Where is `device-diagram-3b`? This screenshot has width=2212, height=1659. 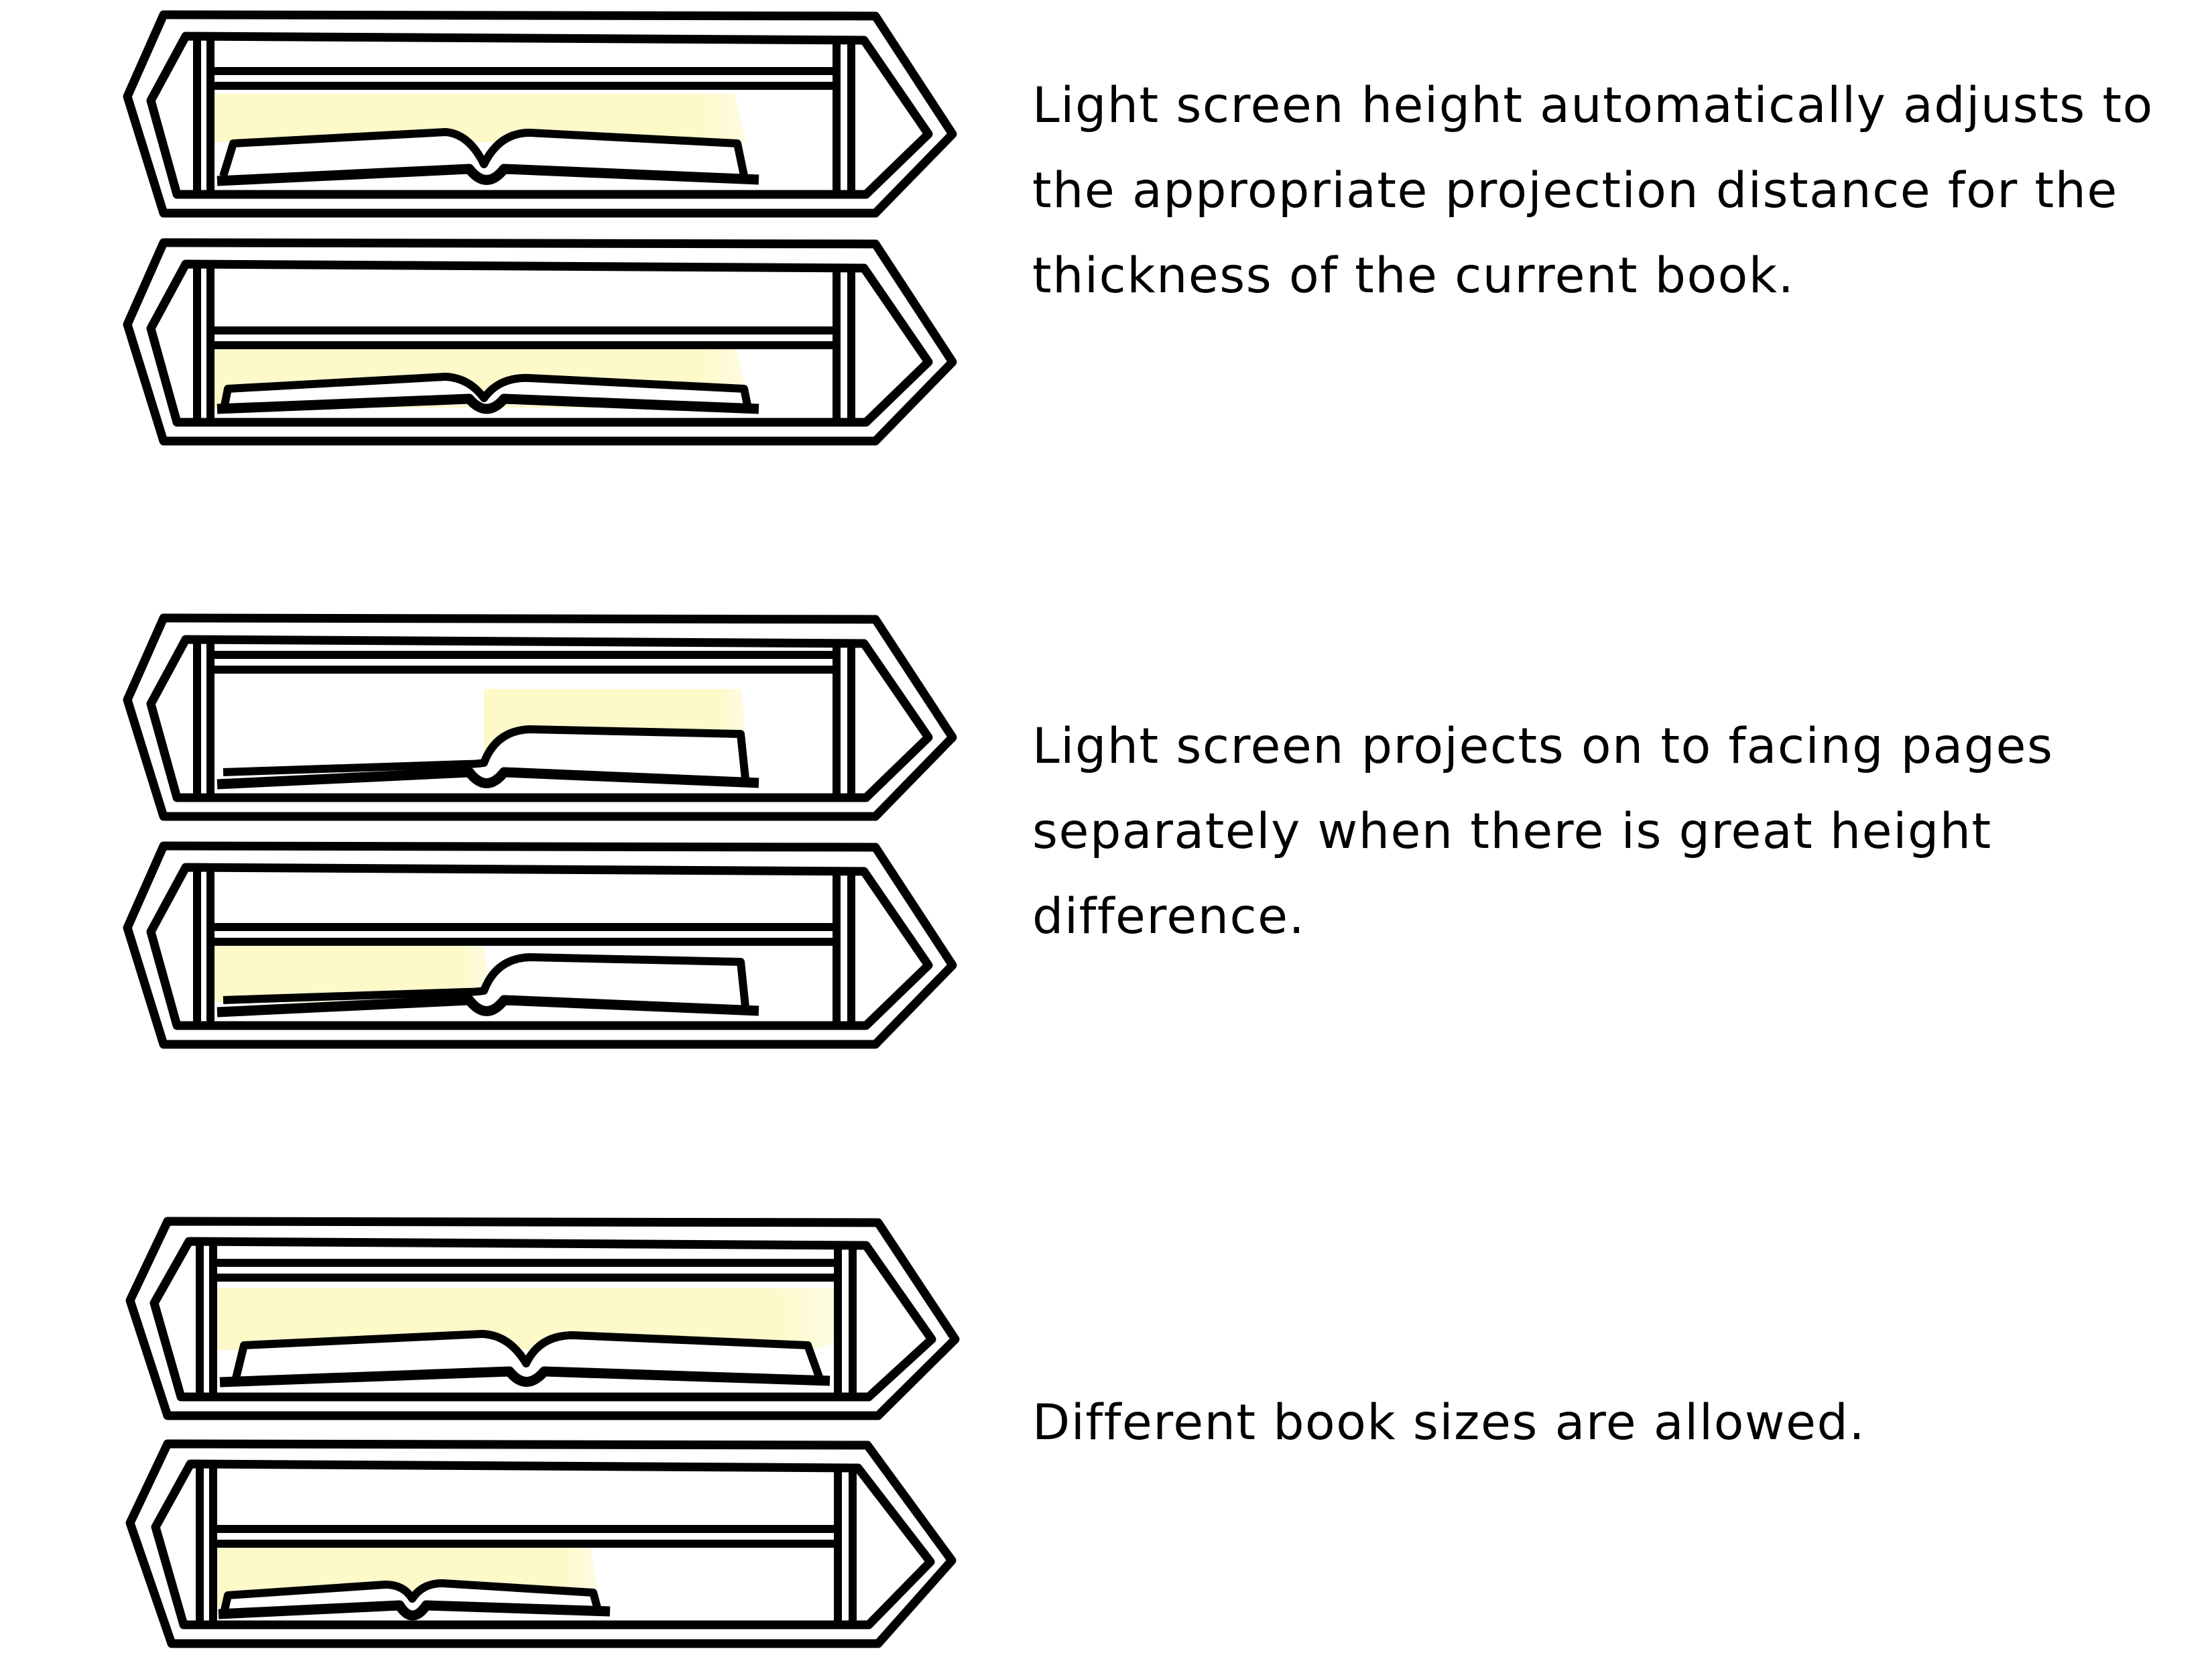
device-diagram-3b is located at coordinates (541, 1543).